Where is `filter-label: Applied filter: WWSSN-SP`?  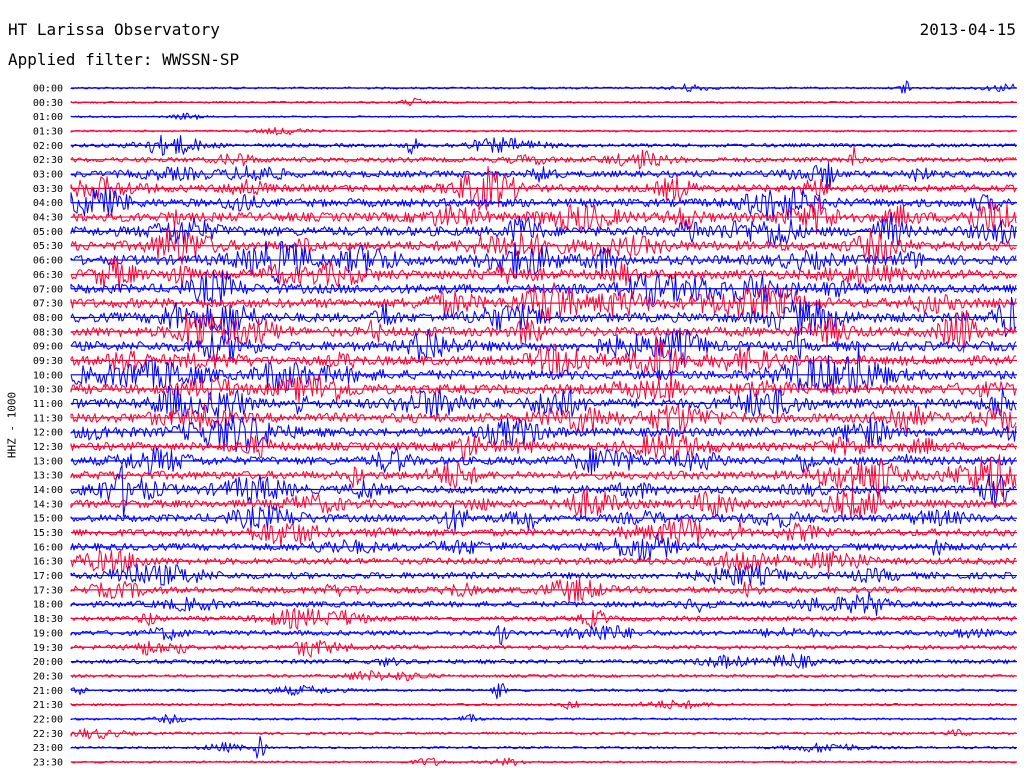 filter-label: Applied filter: WWSSN-SP is located at coordinates (124, 59).